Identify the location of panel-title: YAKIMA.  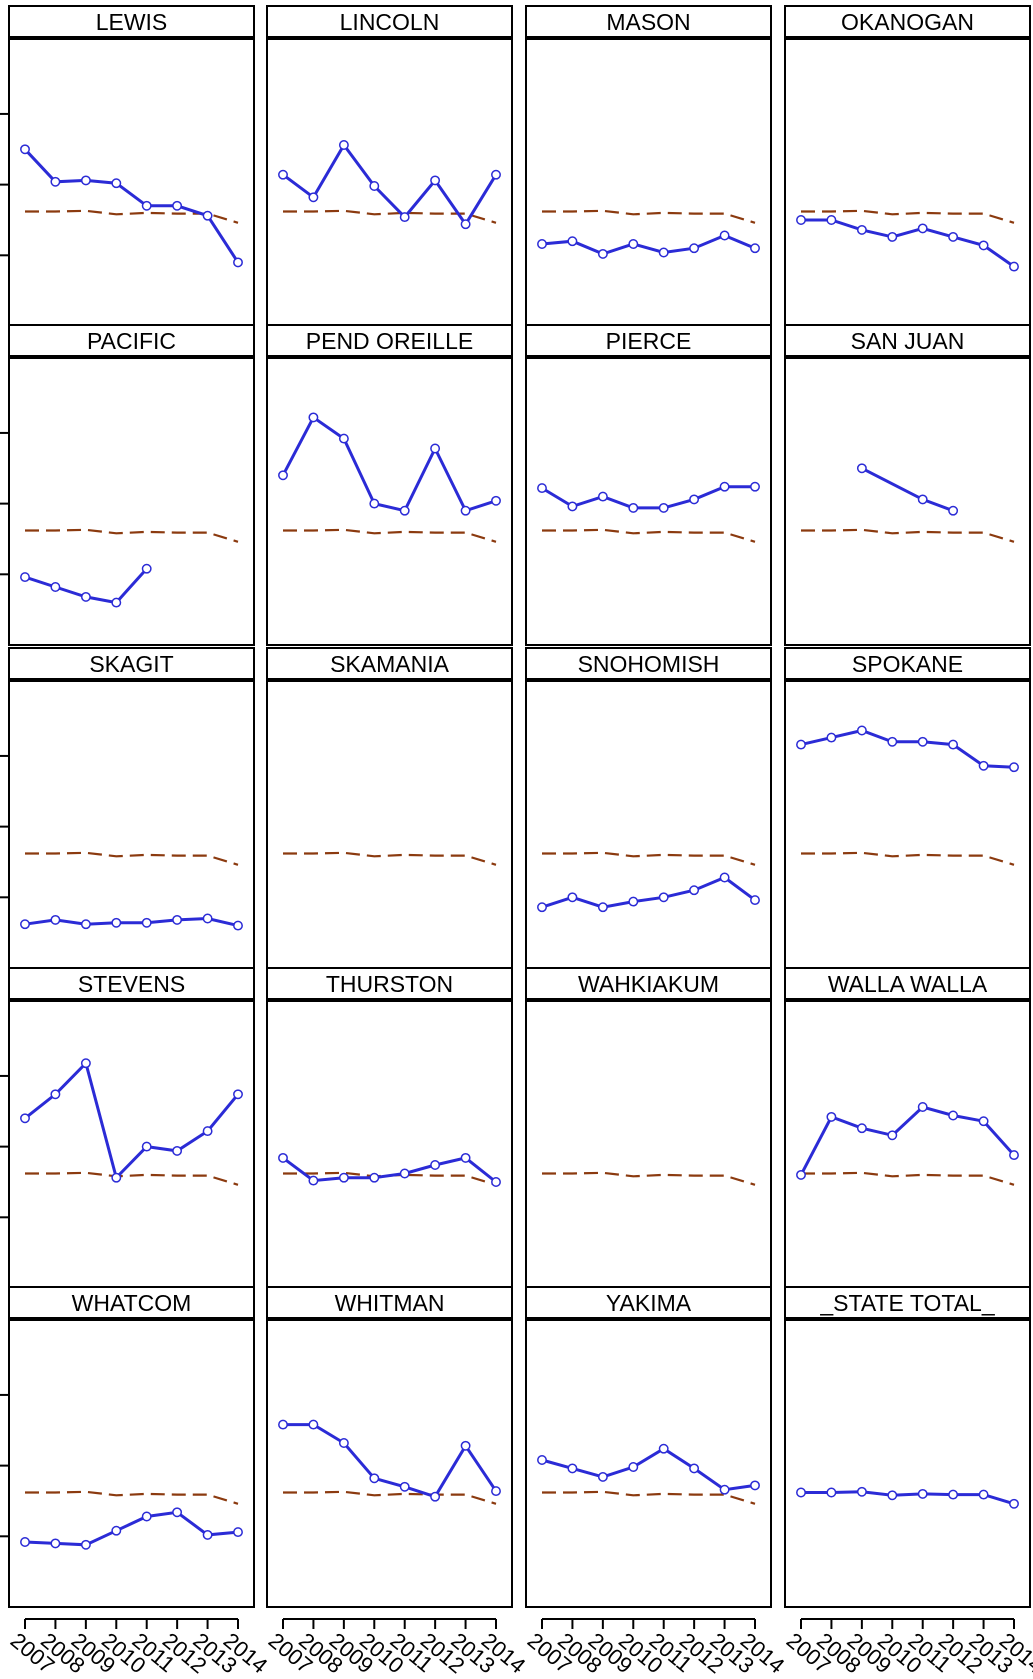
(649, 1303).